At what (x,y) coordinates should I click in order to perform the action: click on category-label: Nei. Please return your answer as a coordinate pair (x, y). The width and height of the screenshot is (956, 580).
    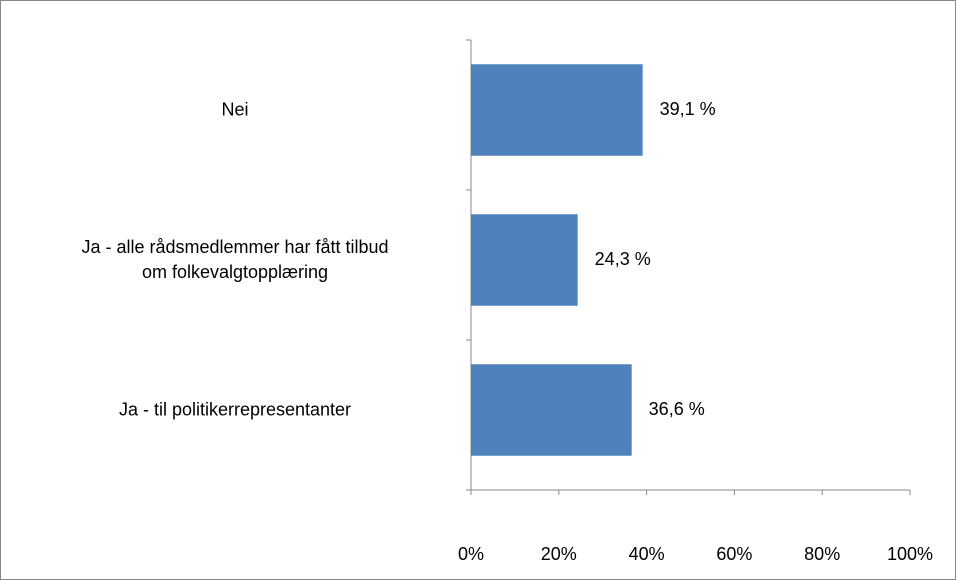
    Looking at the image, I should click on (235, 109).